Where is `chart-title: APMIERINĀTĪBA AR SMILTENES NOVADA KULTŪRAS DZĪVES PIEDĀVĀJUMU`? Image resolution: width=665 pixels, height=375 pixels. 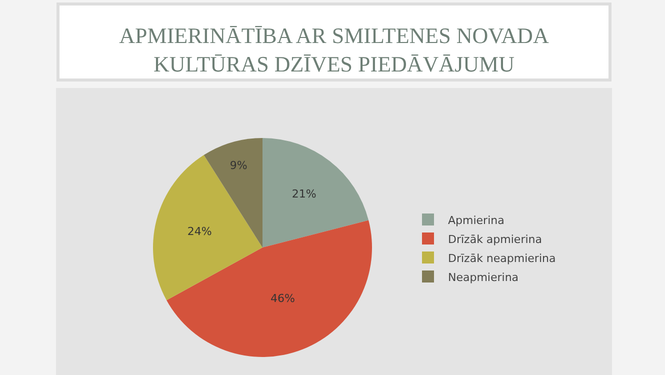
chart-title: APMIERINĀTĪBA AR SMILTENES NOVADA KULTŪRAS DZĪVES PIEDĀVĀJUMU is located at coordinates (334, 50).